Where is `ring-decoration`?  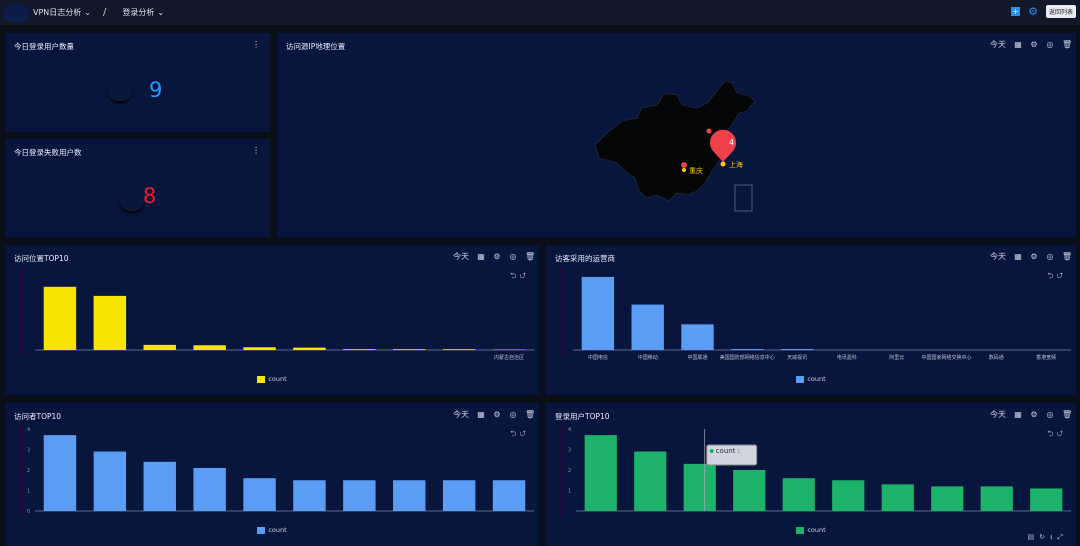
ring-decoration is located at coordinates (120, 88).